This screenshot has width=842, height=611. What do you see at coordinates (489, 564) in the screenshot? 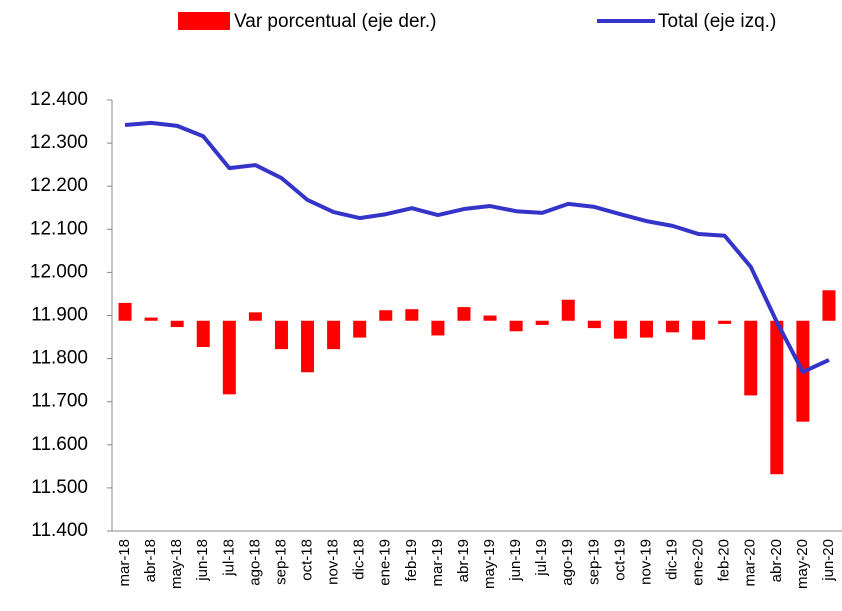
I see `x-tick-label: may-19` at bounding box center [489, 564].